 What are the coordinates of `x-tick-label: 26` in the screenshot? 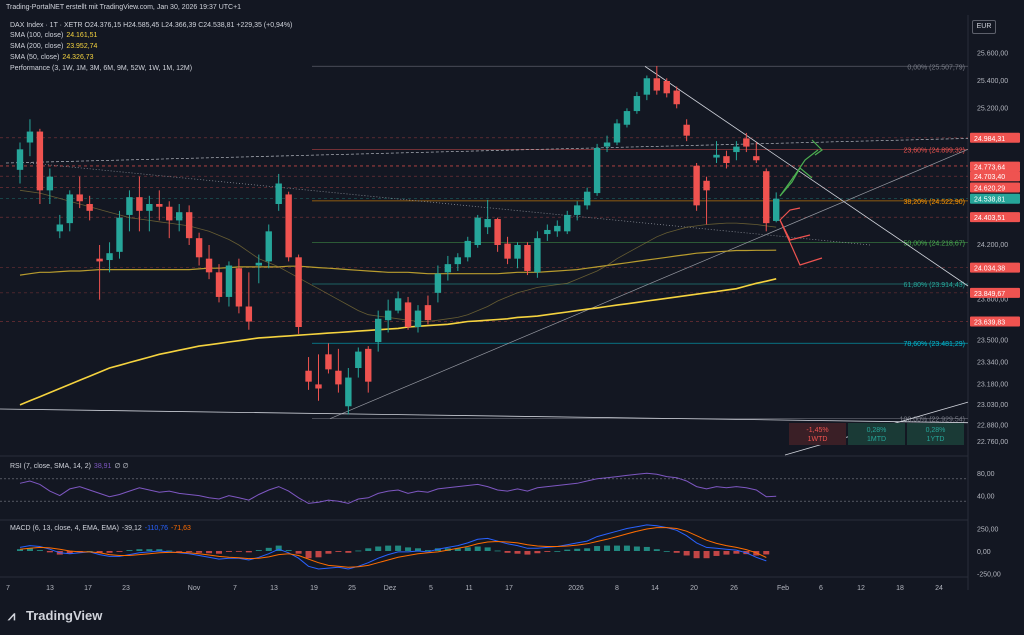 It's located at (734, 588).